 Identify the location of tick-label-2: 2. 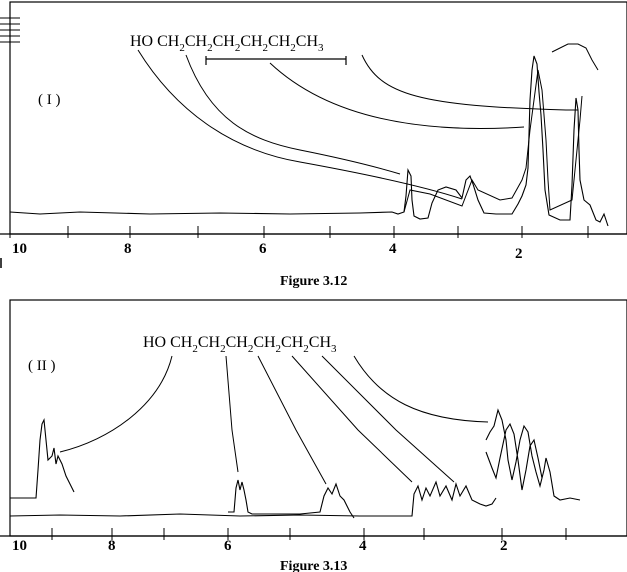
(519, 254).